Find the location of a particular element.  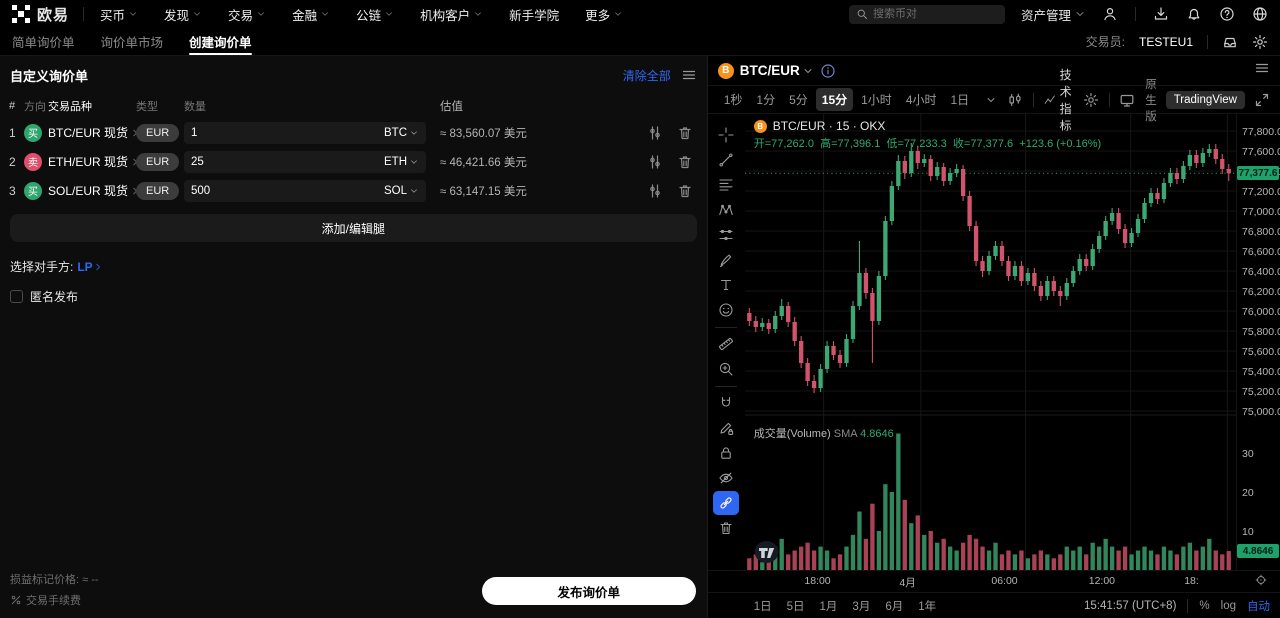

trash-icon is located at coordinates (726, 528).